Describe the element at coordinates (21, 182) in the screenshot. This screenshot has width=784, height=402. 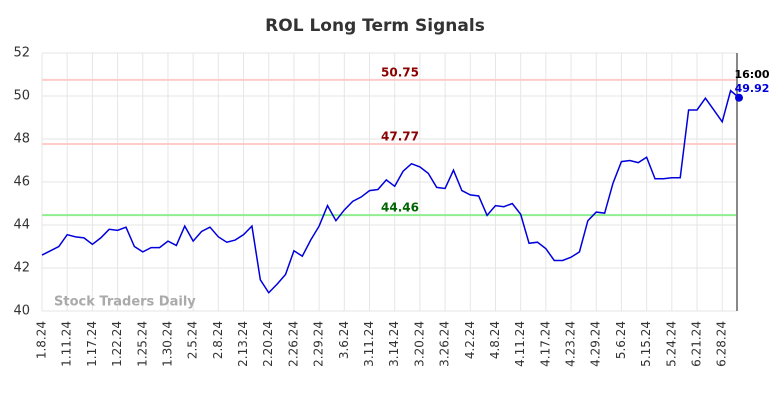
I see `y-tick-label: 46` at that location.